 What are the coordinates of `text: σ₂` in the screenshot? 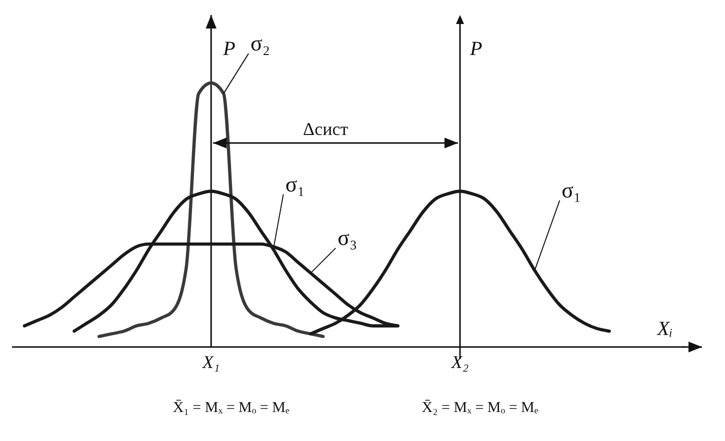 It's located at (260, 43).